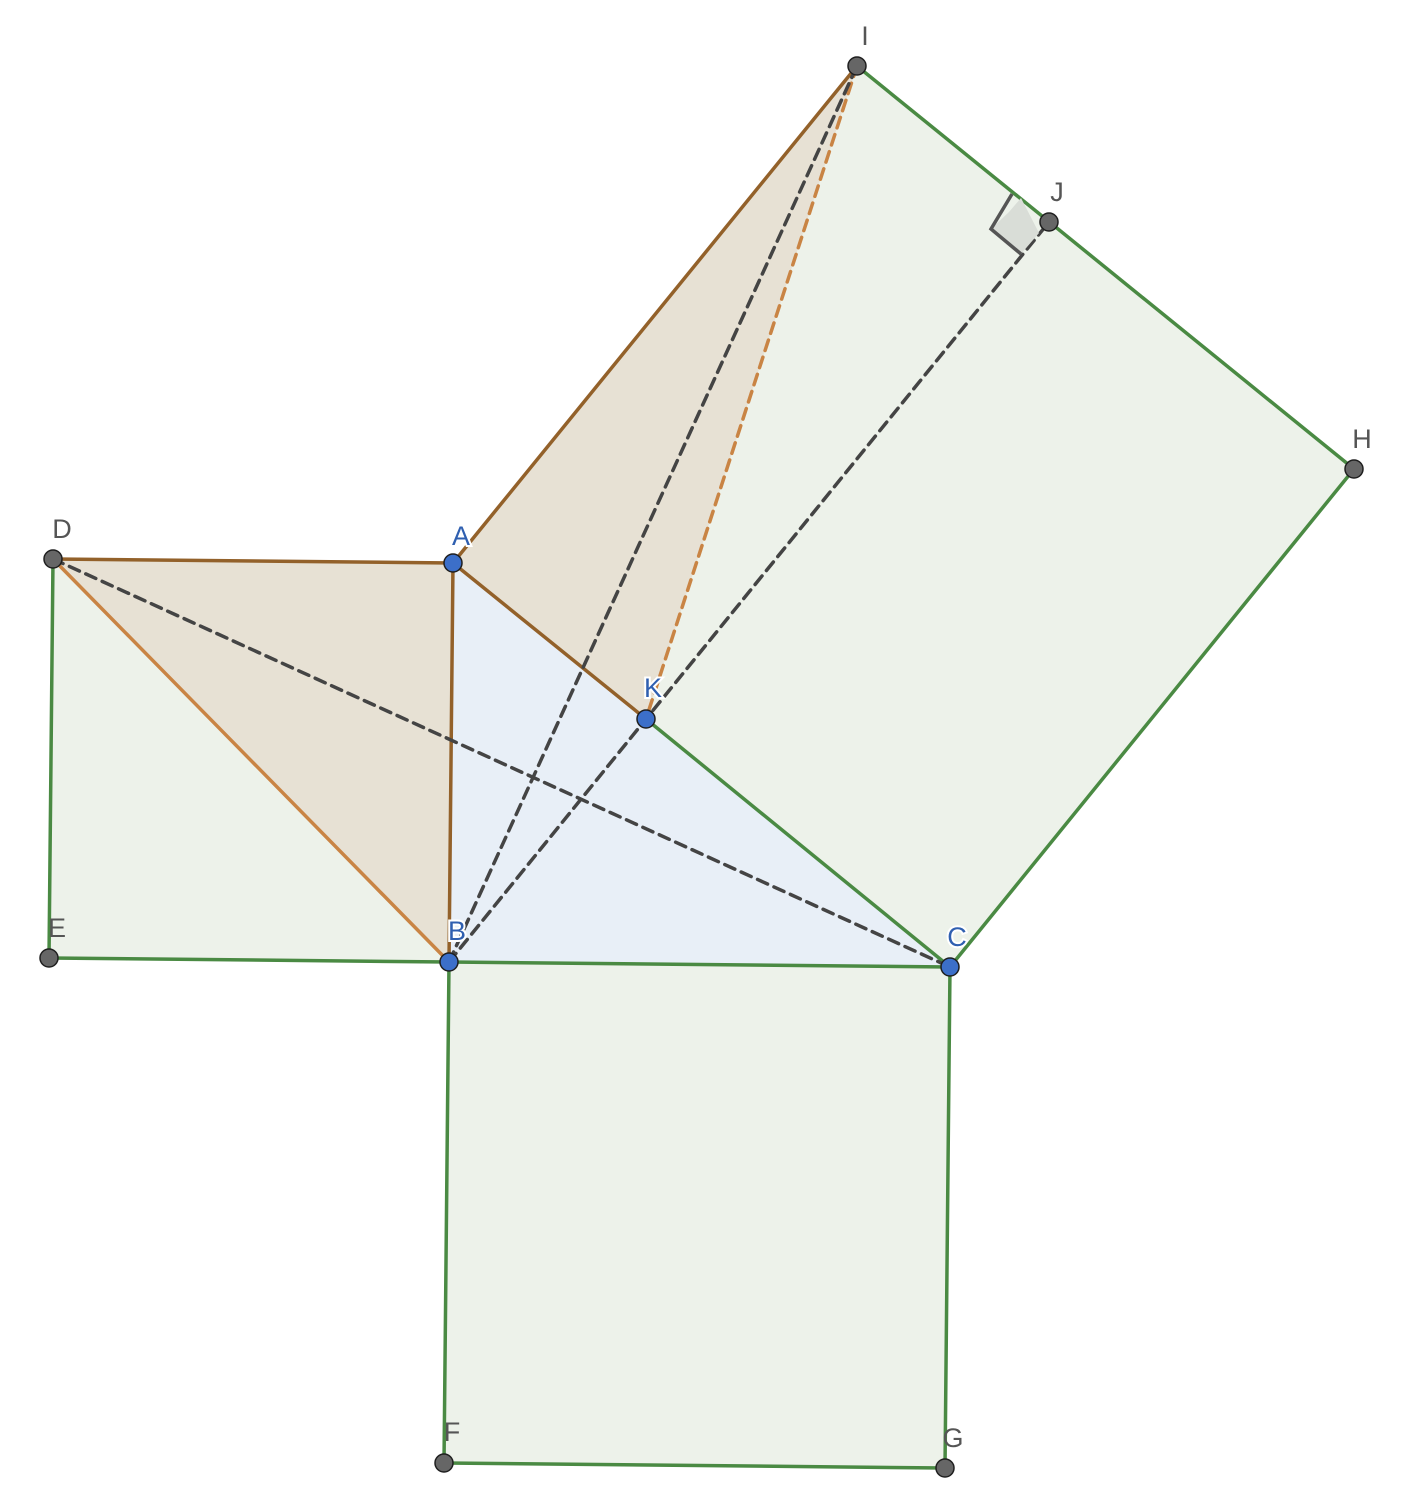 The height and width of the screenshot is (1512, 1408). Describe the element at coordinates (51, 758) in the screenshot. I see `segment-D-E` at that location.